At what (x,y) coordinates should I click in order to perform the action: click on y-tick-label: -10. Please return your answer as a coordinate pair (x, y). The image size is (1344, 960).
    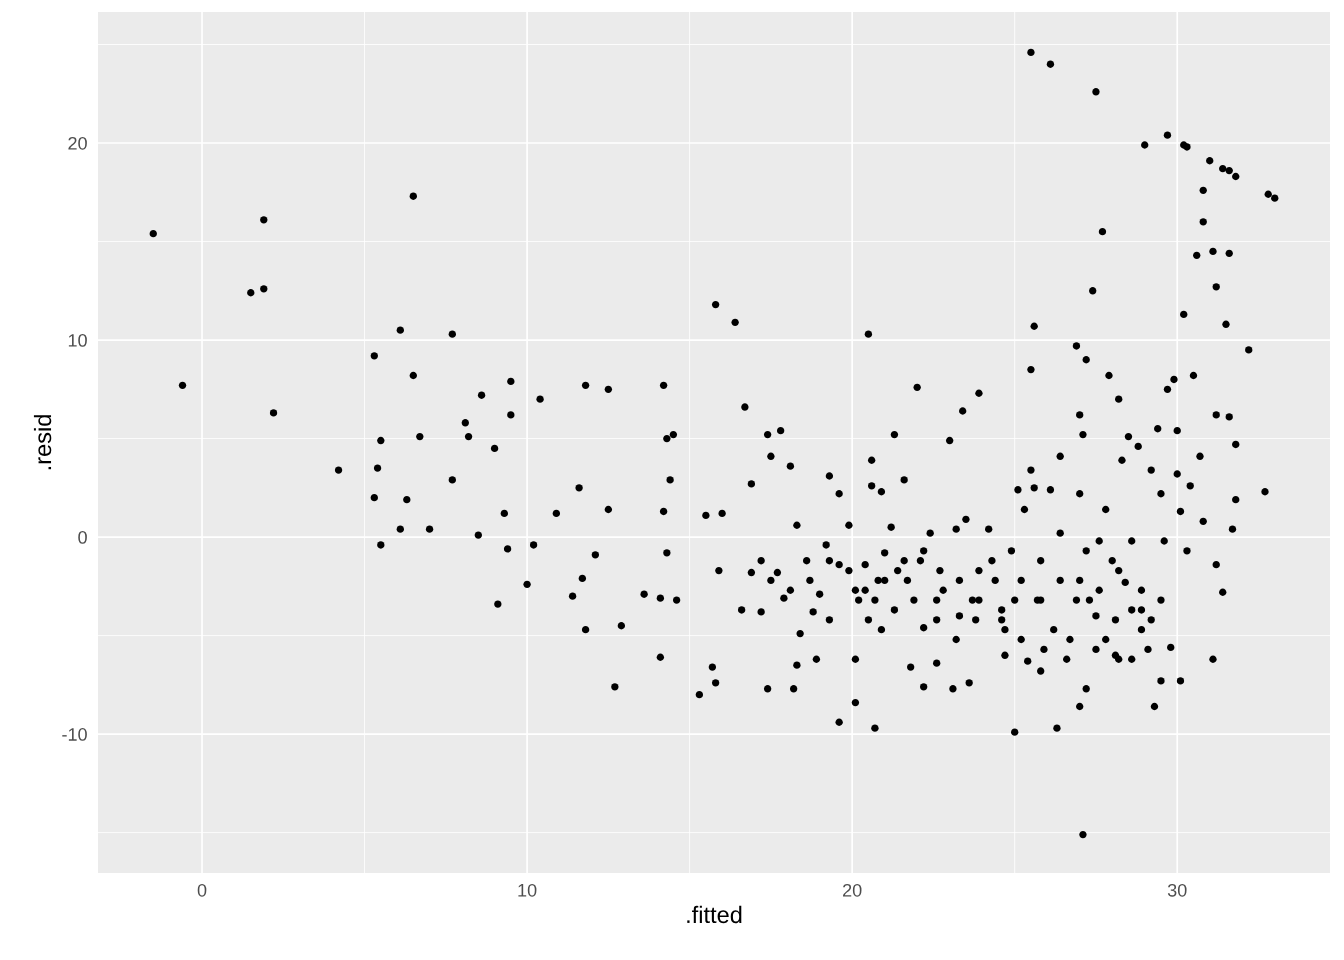
    Looking at the image, I should click on (74, 734).